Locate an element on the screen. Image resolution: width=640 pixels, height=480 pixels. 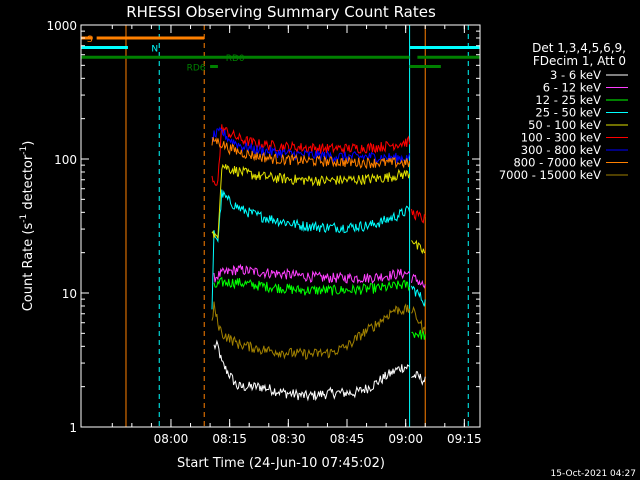
y-tick-label-1: 10 is located at coordinates (69, 294).